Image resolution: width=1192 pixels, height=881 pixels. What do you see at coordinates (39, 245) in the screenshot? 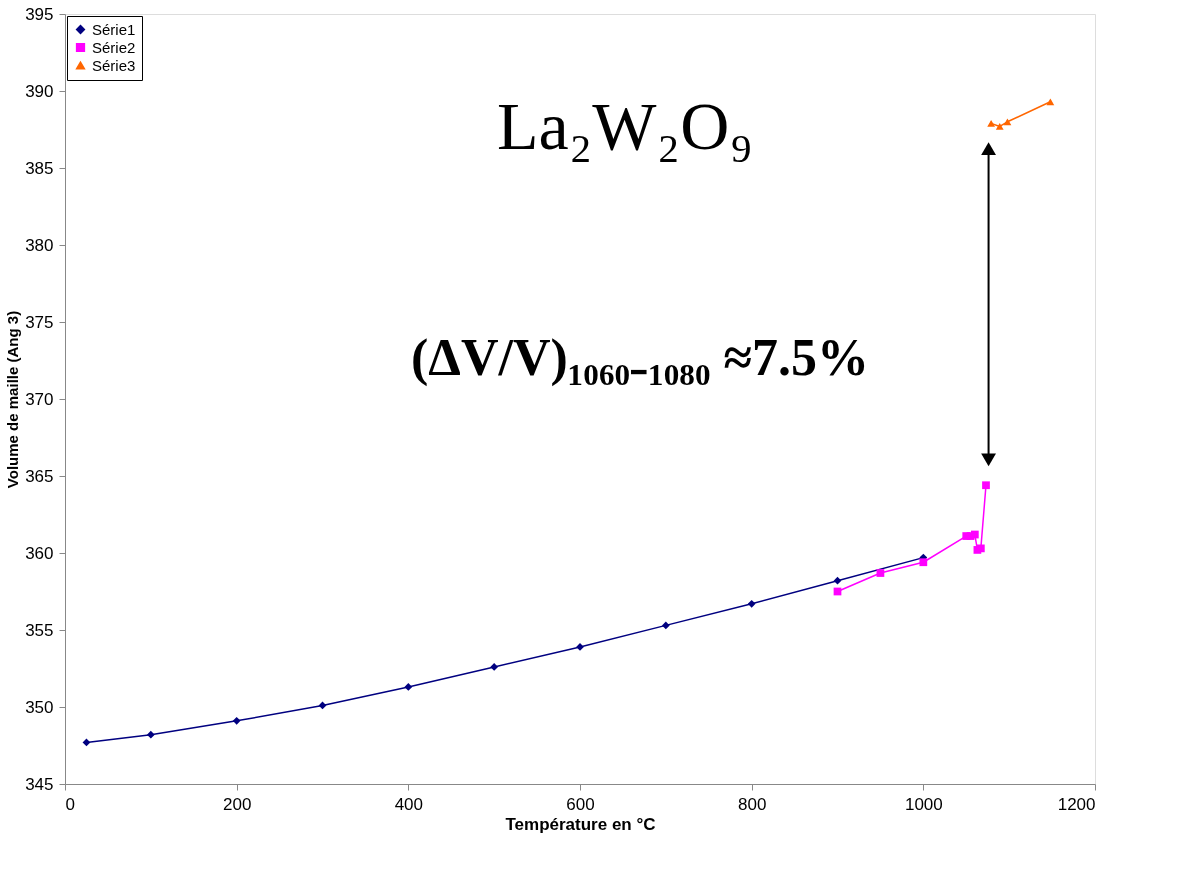
I see `y-tick-label: 380` at bounding box center [39, 245].